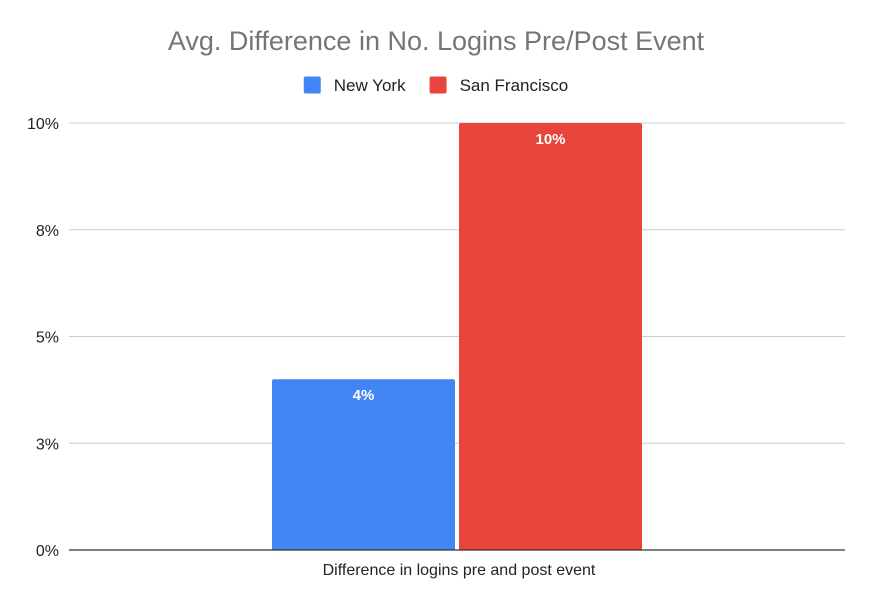 Image resolution: width=872 pixels, height=606 pixels. I want to click on y-tick-label: 3%, so click(47, 444).